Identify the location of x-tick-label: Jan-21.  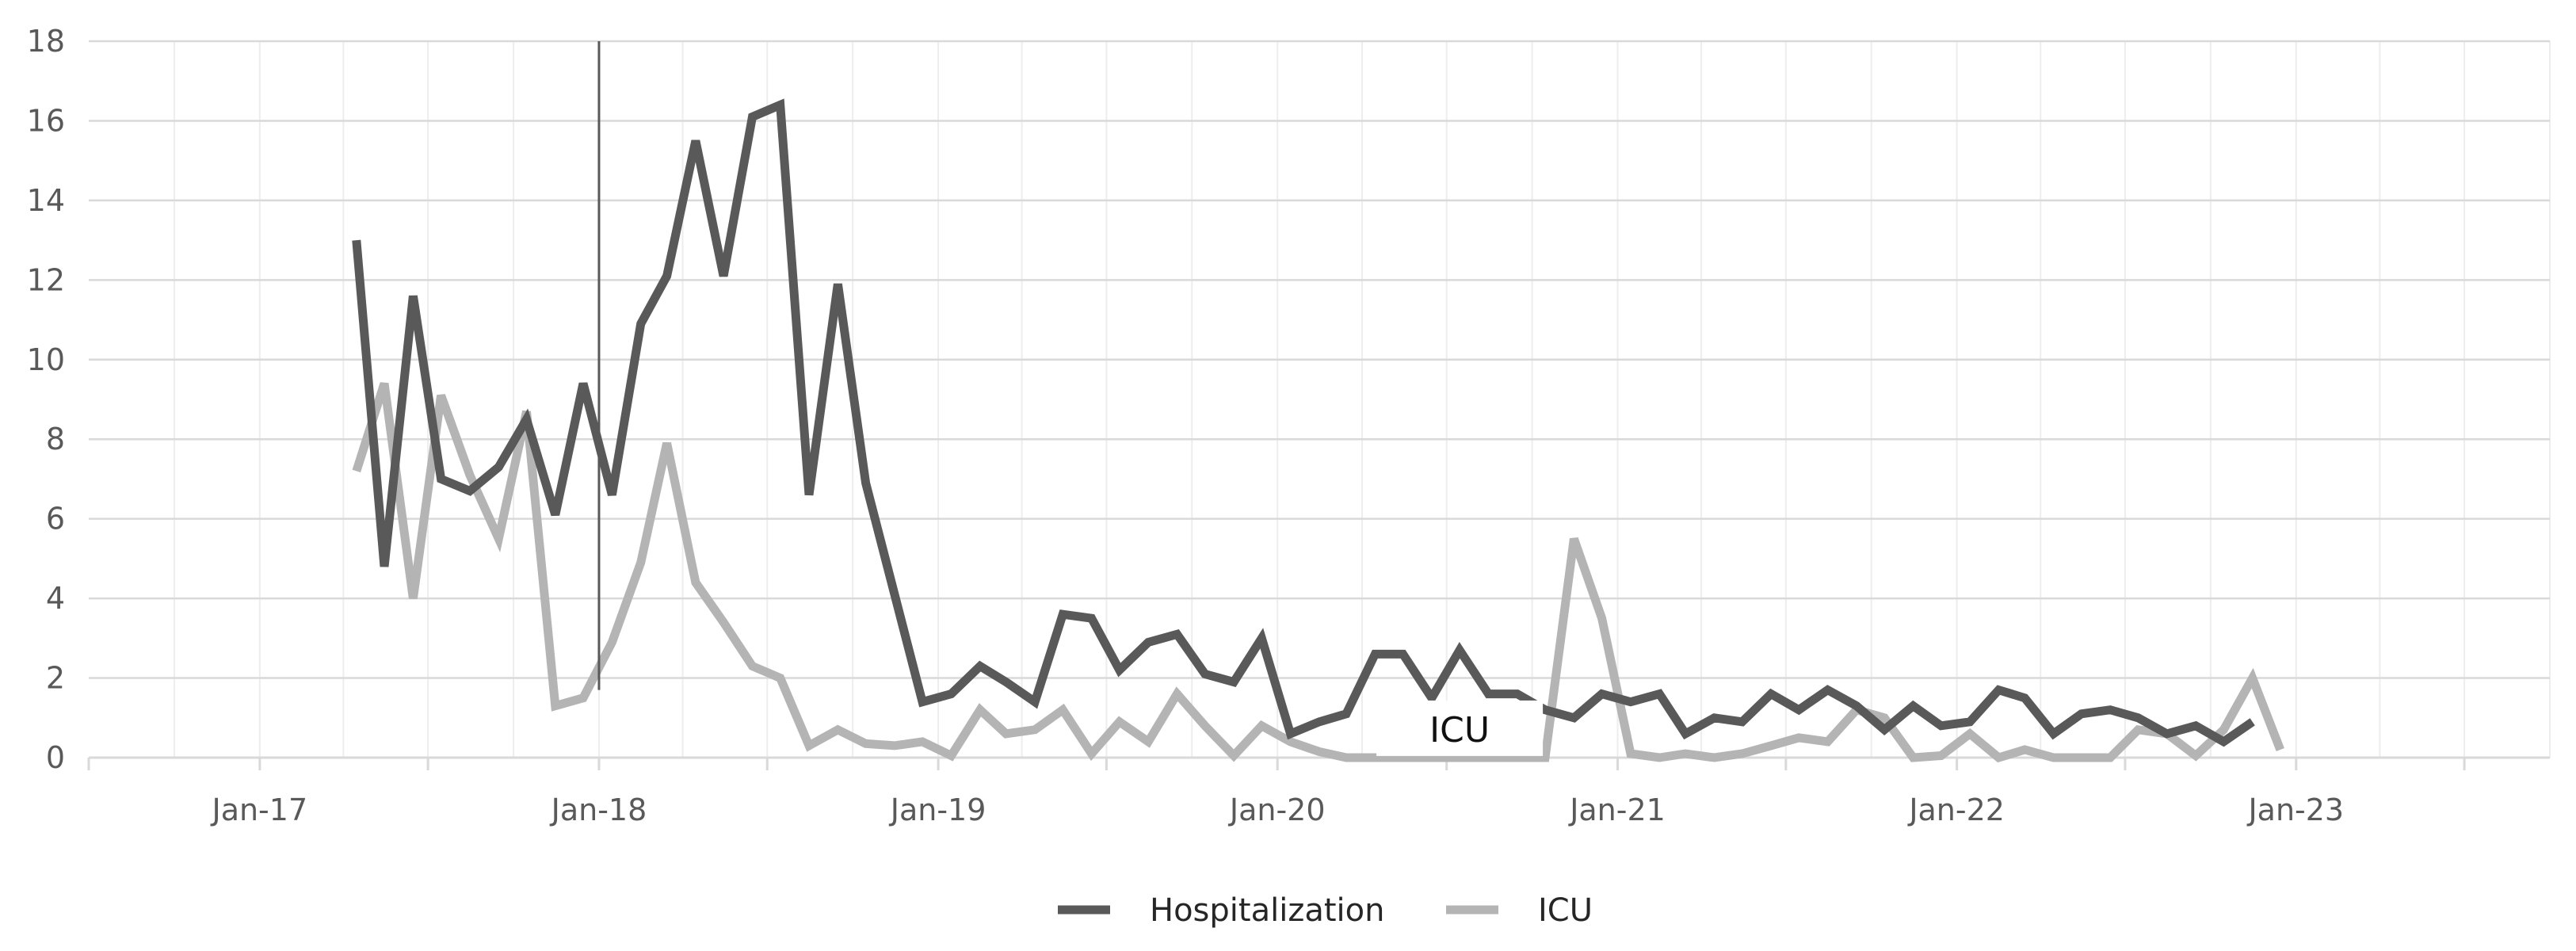
(1617, 809).